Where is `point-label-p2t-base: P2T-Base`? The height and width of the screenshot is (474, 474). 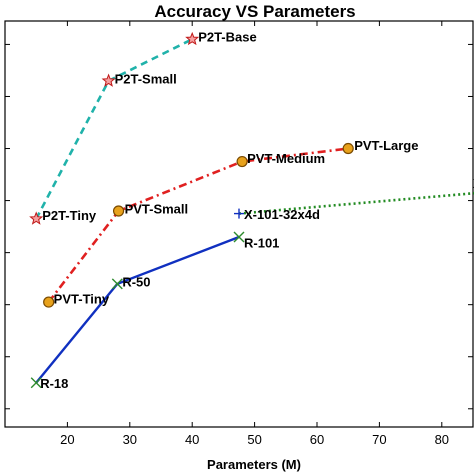
point-label-p2t-base: P2T-Base is located at coordinates (227, 37).